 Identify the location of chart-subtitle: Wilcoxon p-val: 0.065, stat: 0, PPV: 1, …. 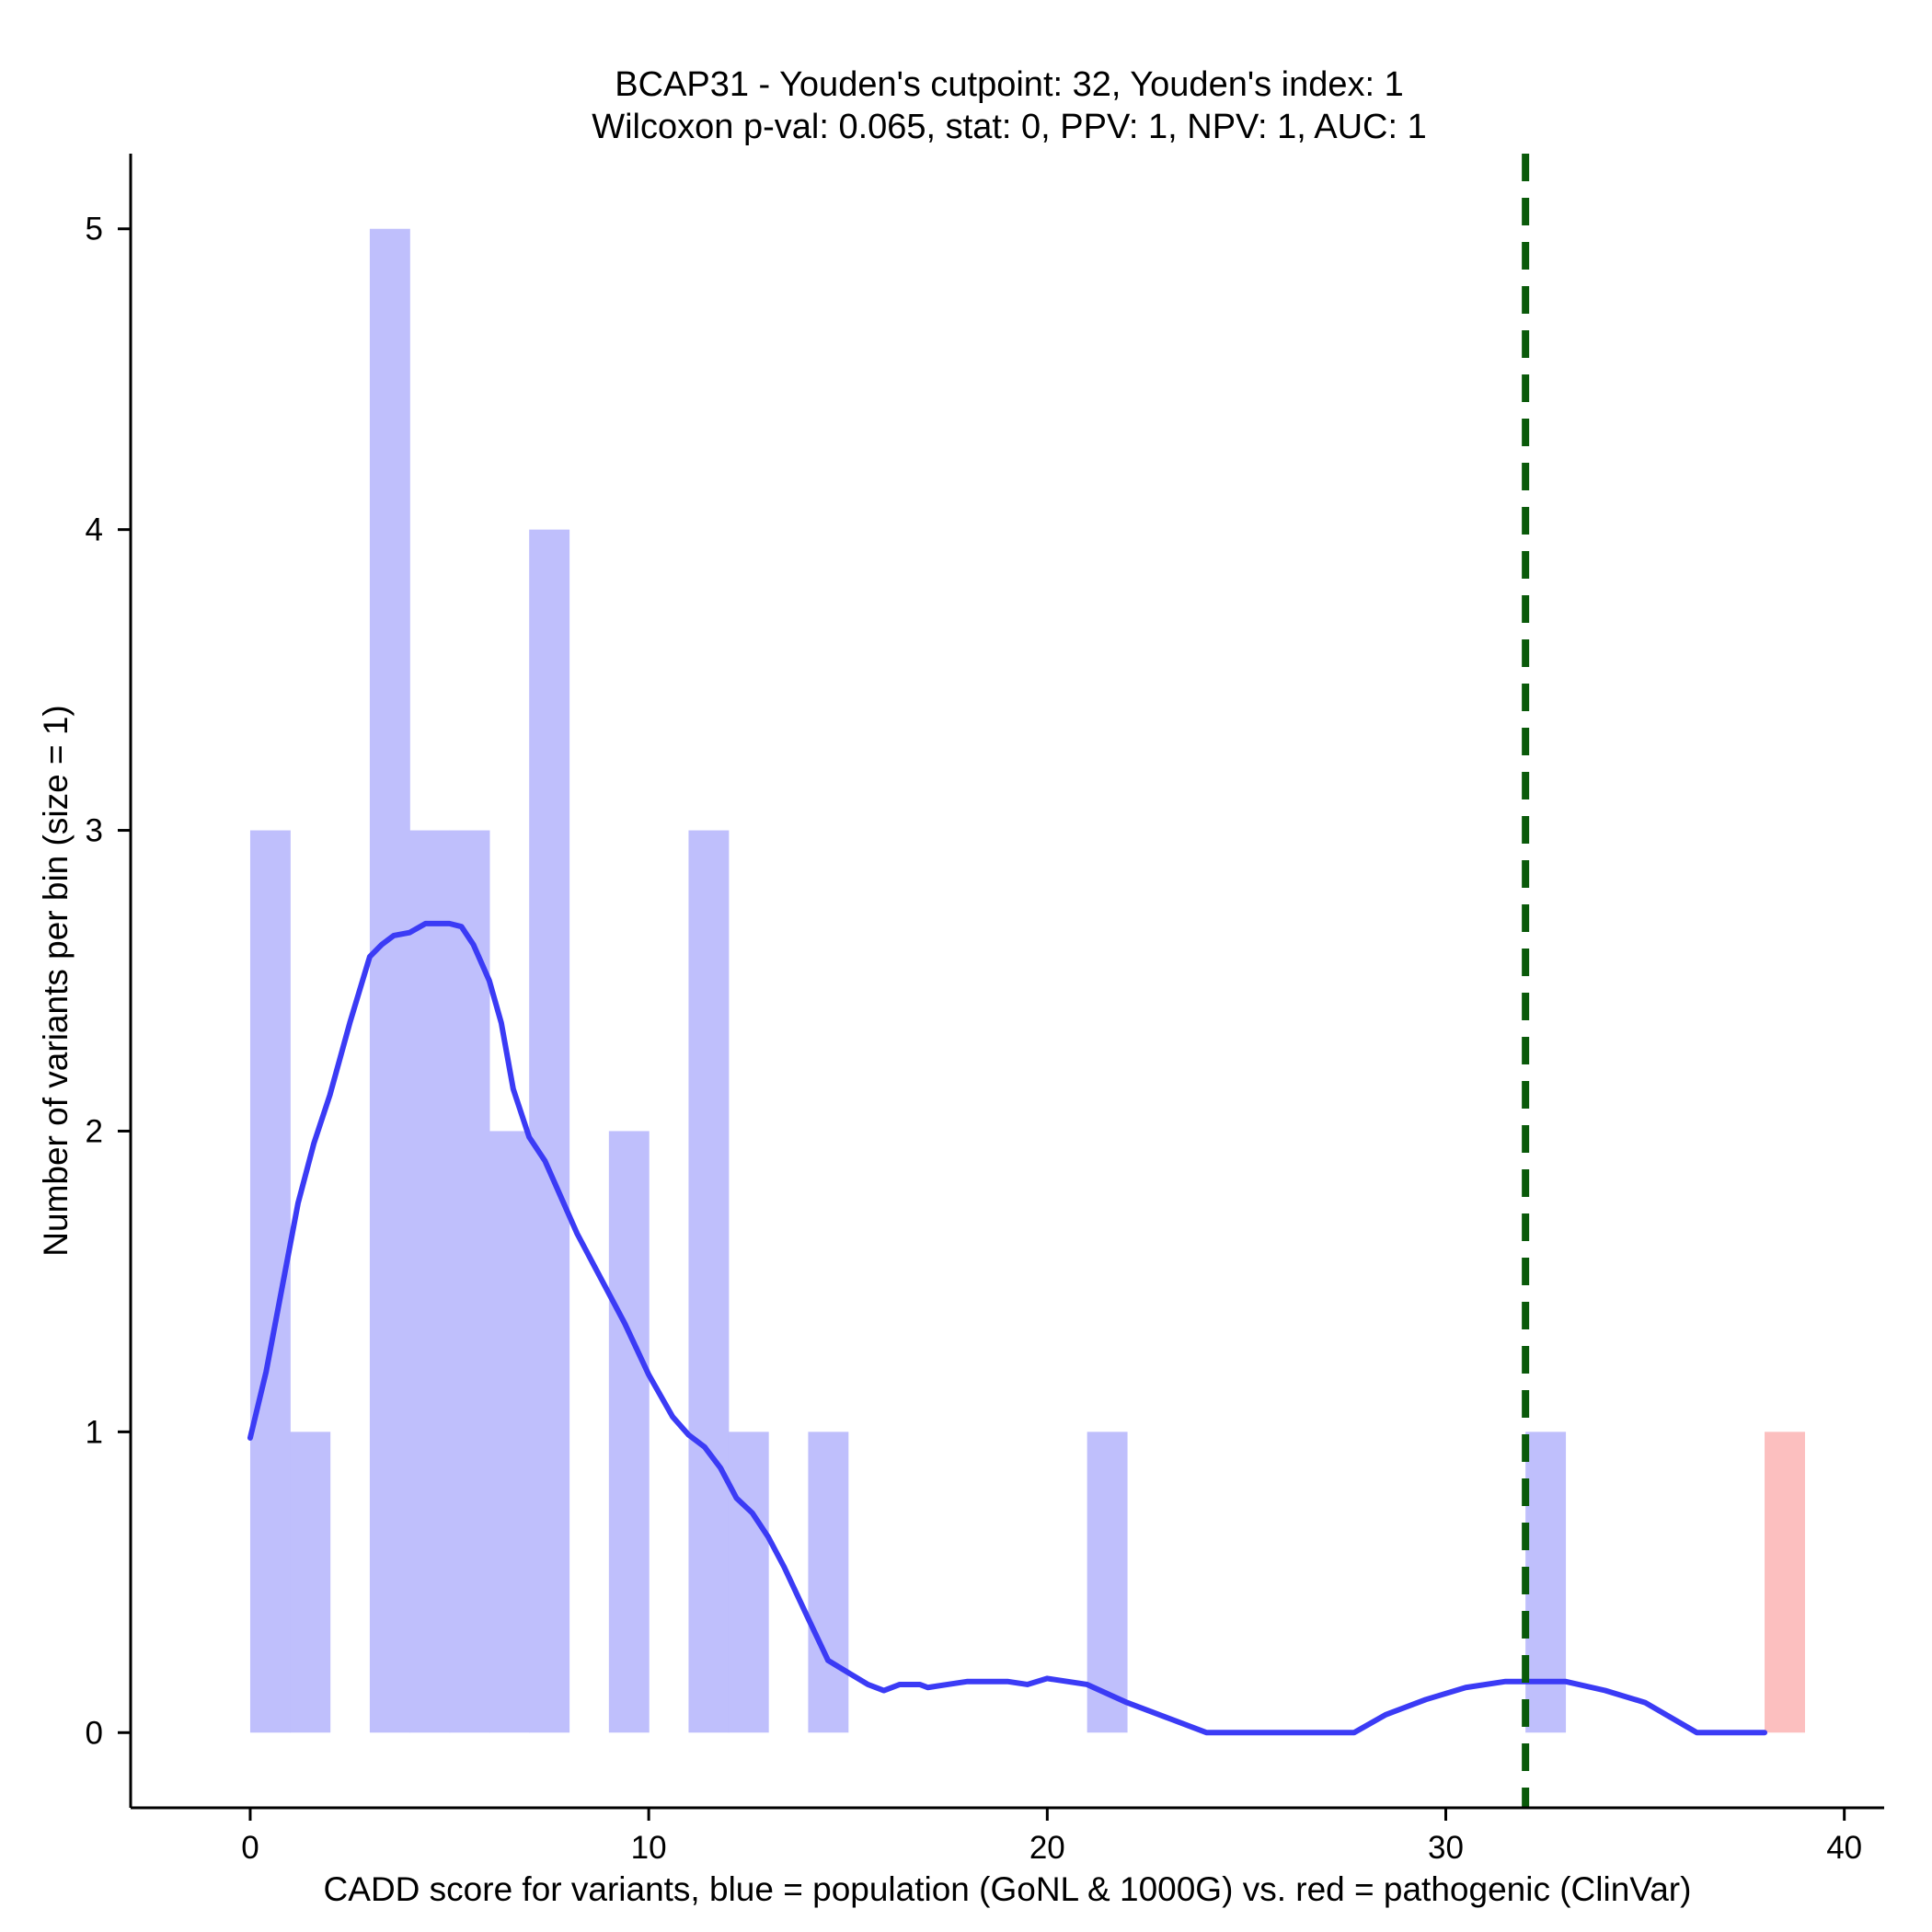
(1009, 127).